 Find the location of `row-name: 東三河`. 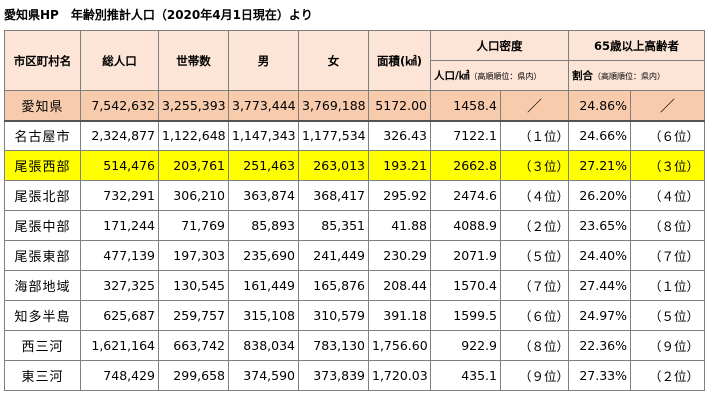

row-name: 東三河 is located at coordinates (42, 375).